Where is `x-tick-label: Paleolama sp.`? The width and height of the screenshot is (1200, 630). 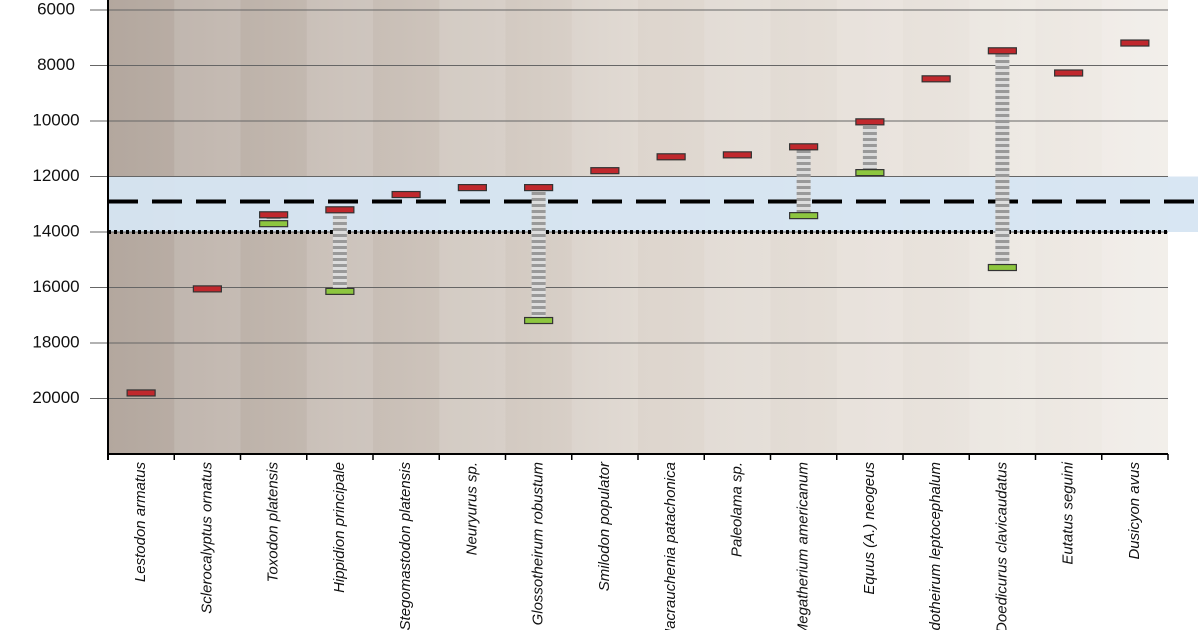 x-tick-label: Paleolama sp. is located at coordinates (736, 509).